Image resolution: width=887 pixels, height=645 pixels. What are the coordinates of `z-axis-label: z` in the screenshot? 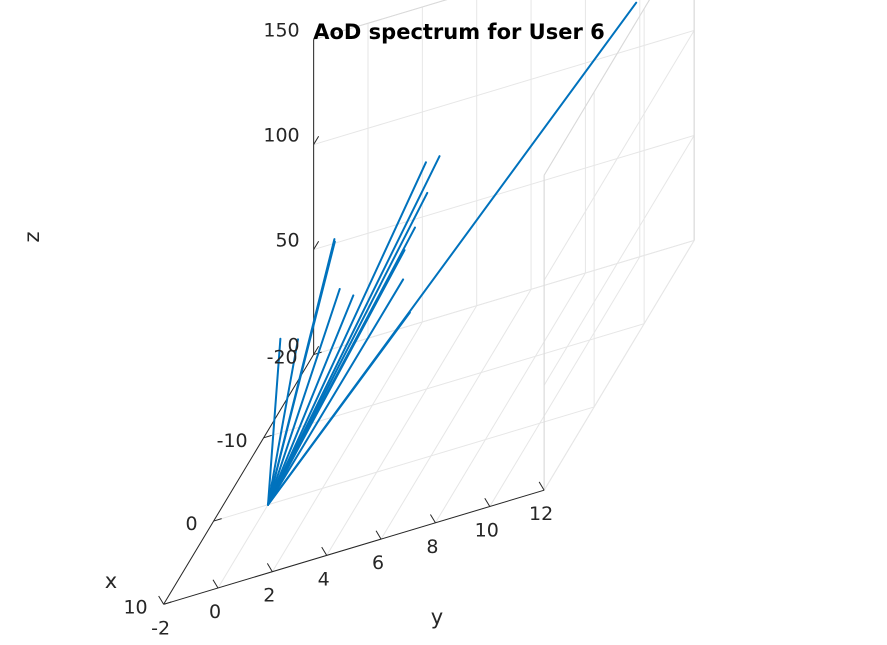 It's located at (32, 236).